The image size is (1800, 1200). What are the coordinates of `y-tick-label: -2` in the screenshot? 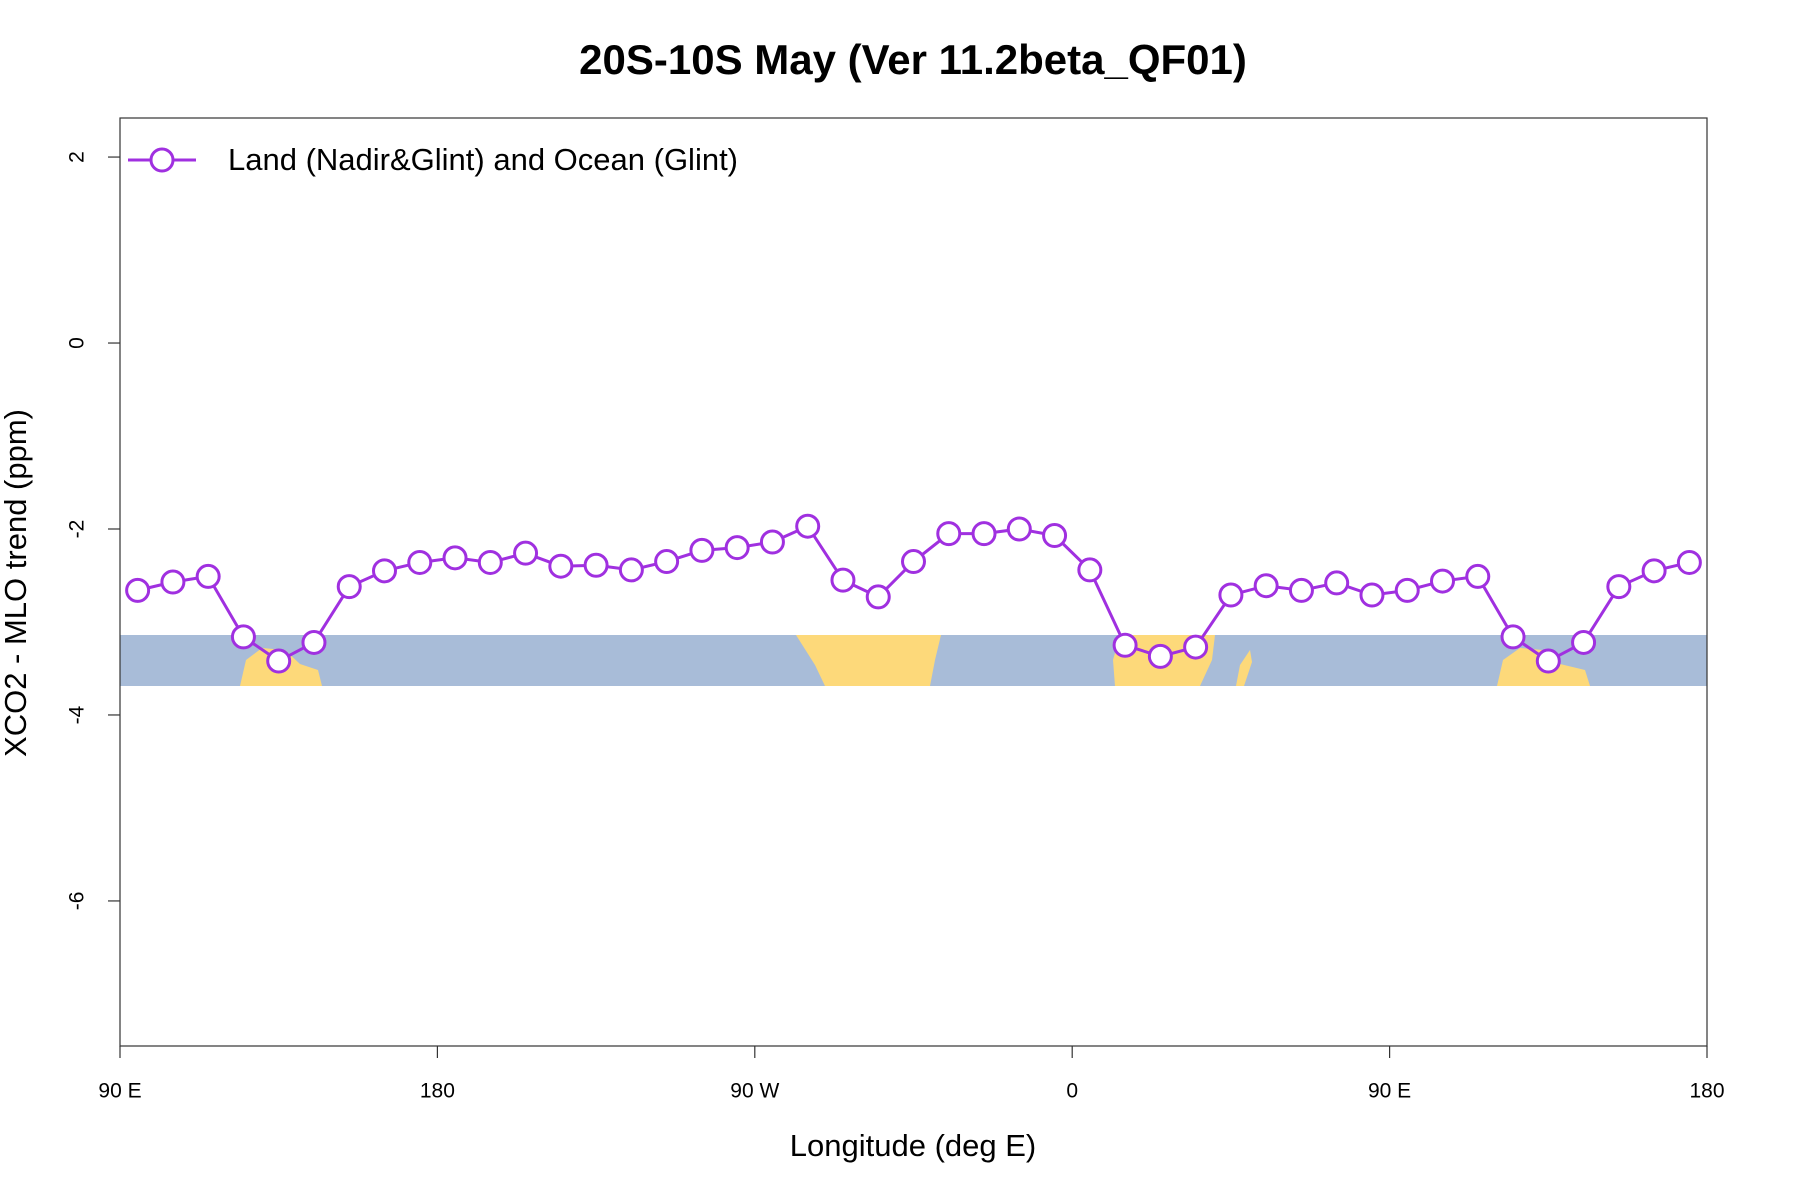 It's located at (77, 529).